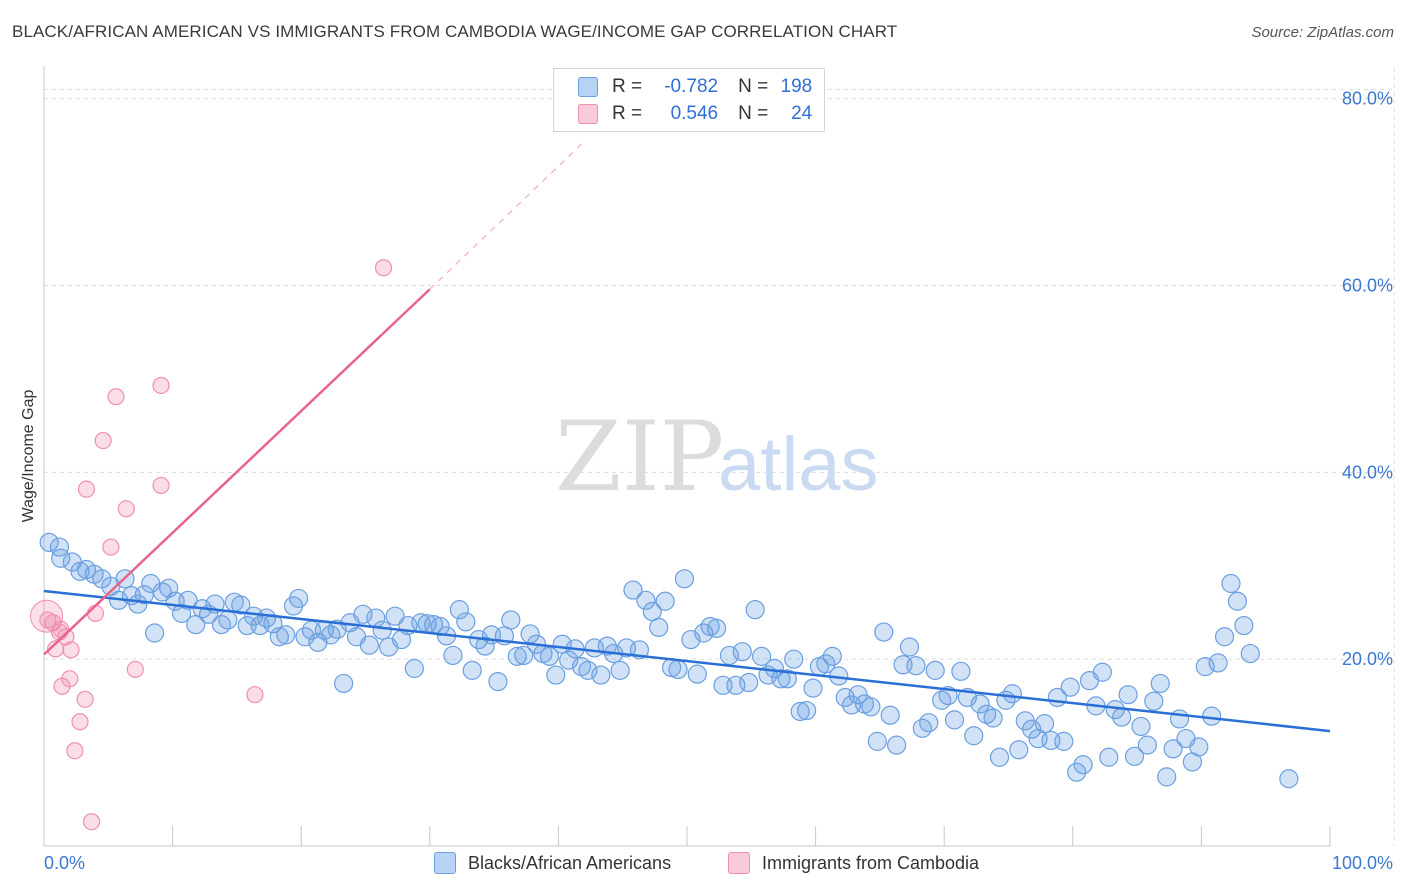 The height and width of the screenshot is (892, 1406). Describe the element at coordinates (1367, 286) in the screenshot. I see `y-tick-label: 60.0%` at that location.